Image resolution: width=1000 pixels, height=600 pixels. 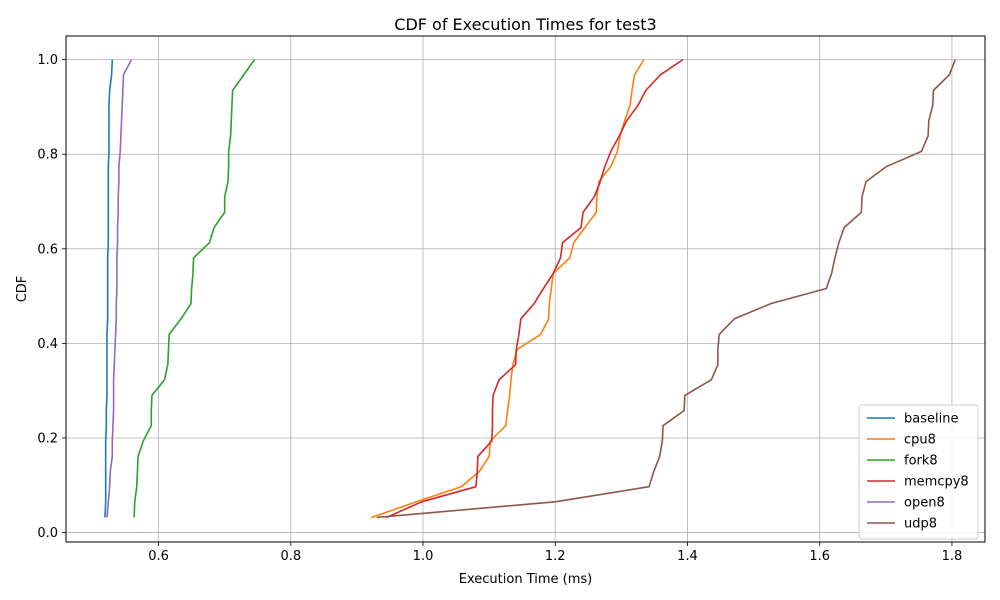 What do you see at coordinates (687, 556) in the screenshot?
I see `x-tick-label: 1.4` at bounding box center [687, 556].